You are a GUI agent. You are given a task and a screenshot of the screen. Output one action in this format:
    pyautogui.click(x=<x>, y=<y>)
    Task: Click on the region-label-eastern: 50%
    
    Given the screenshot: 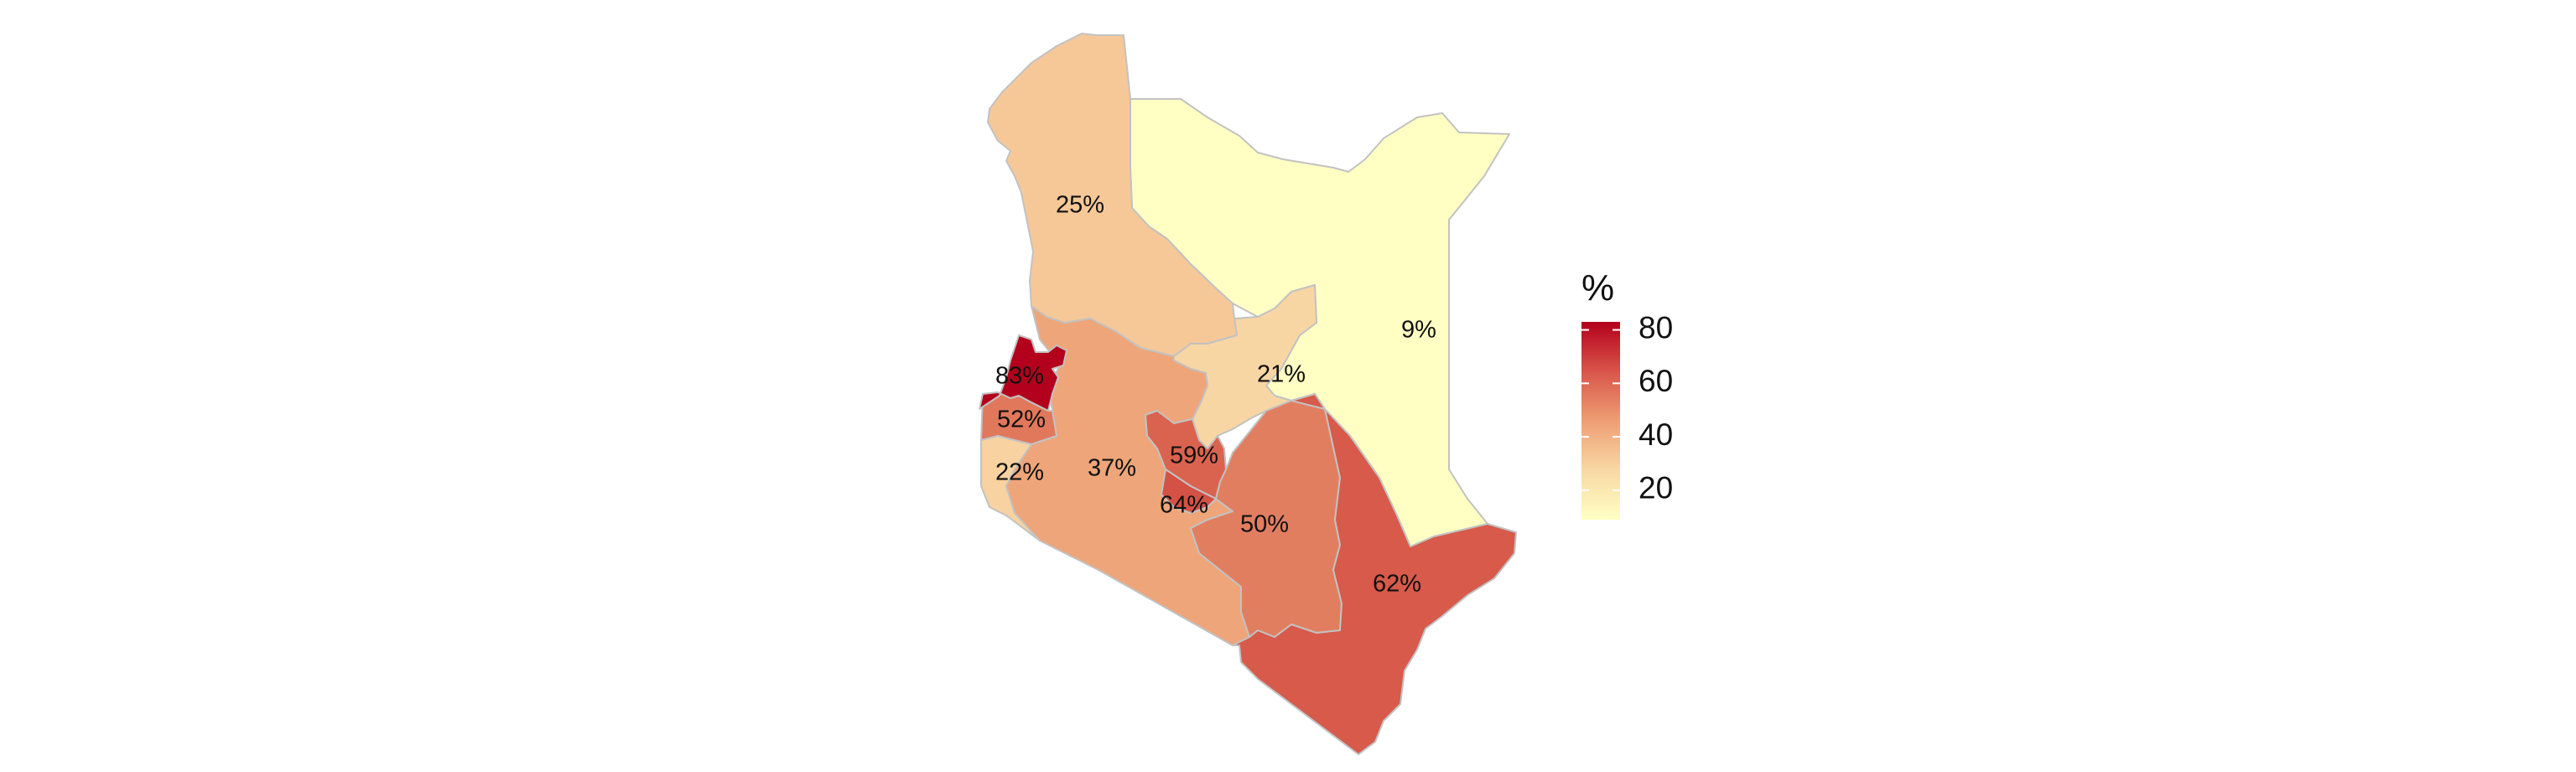 What is the action you would take?
    pyautogui.click(x=1264, y=525)
    